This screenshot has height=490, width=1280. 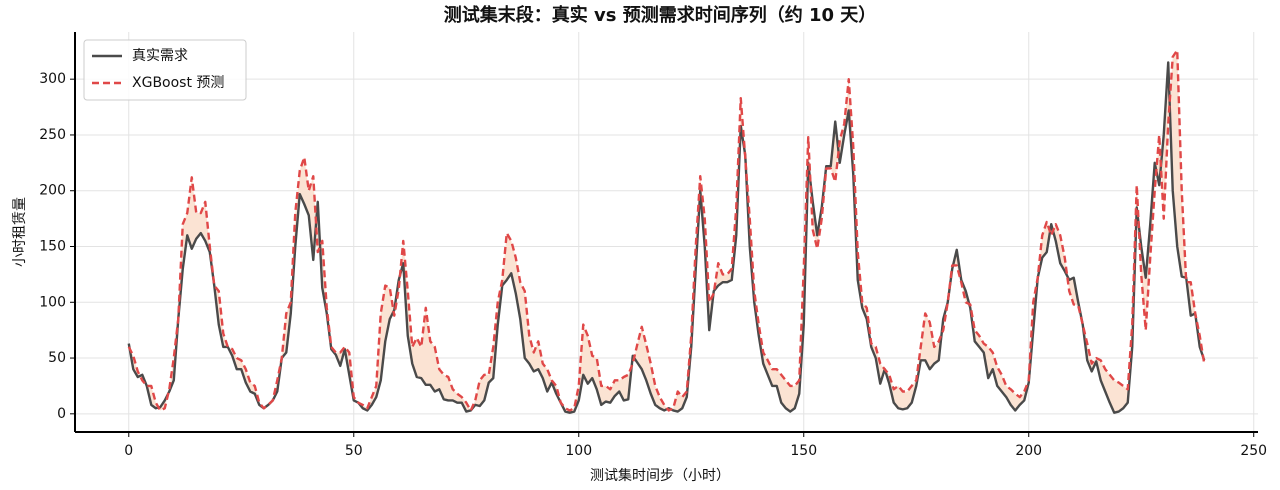 What do you see at coordinates (61, 414) in the screenshot?
I see `y-tick-label: 0` at bounding box center [61, 414].